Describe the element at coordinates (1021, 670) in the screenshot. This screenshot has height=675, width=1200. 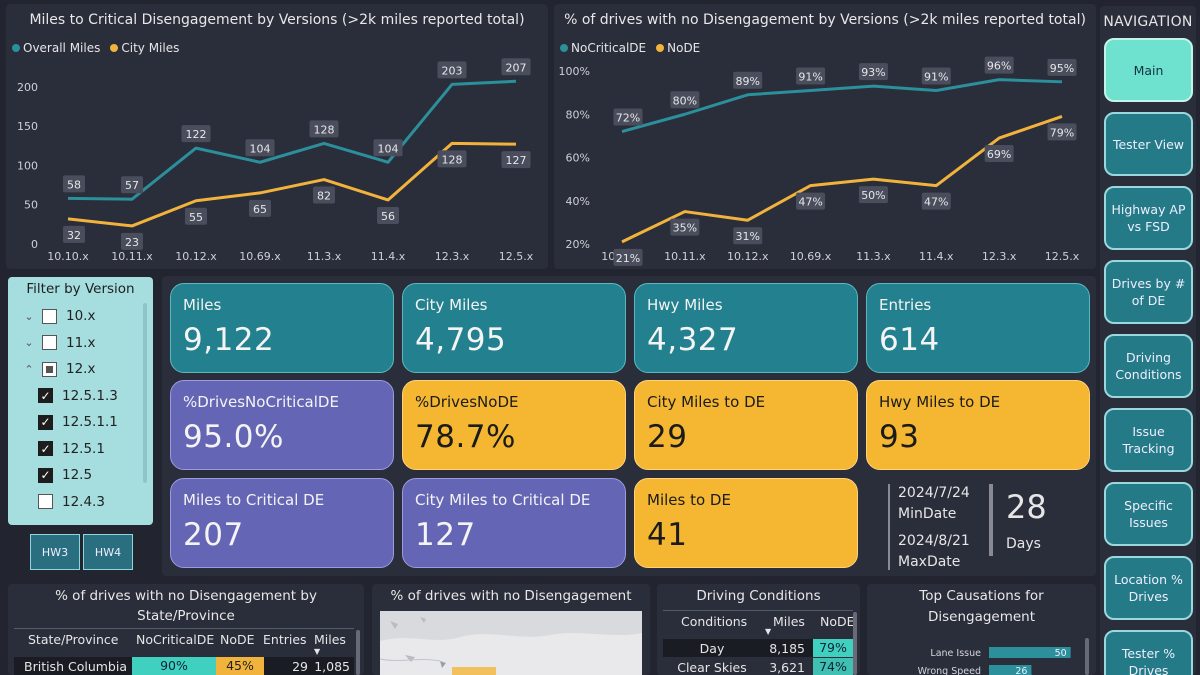
I see `cause-value: 26` at that location.